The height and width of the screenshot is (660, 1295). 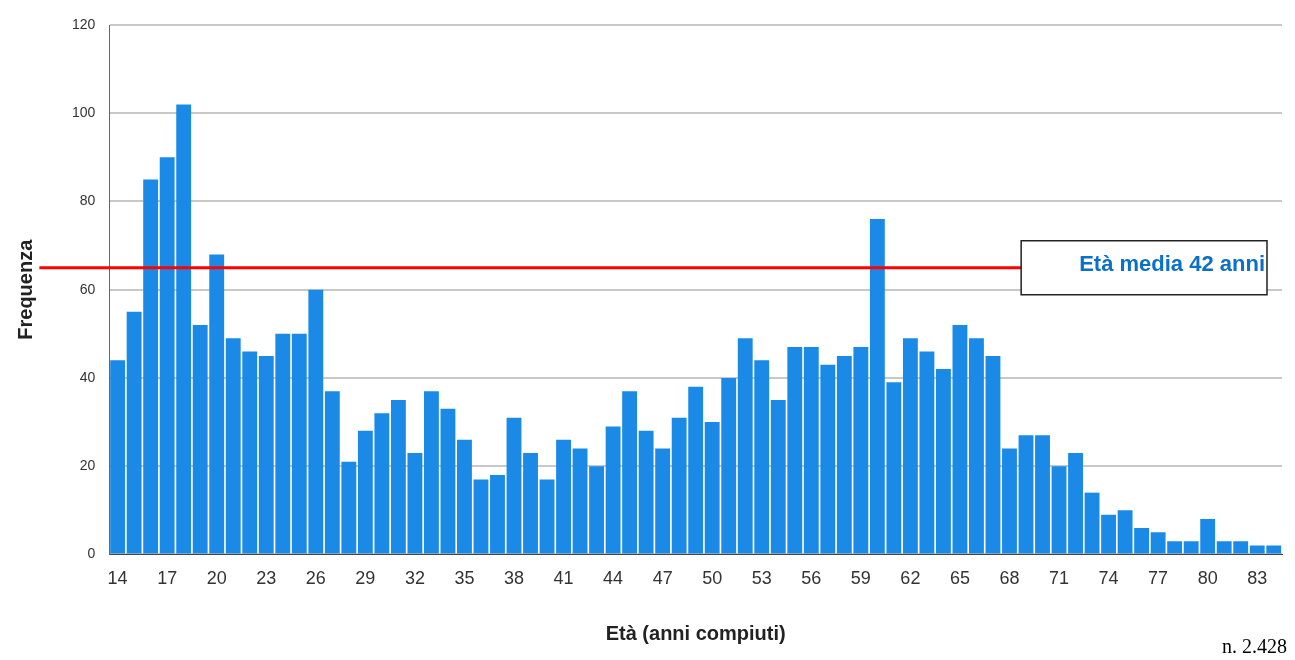 I want to click on x-tick-label: 50, so click(x=712, y=578).